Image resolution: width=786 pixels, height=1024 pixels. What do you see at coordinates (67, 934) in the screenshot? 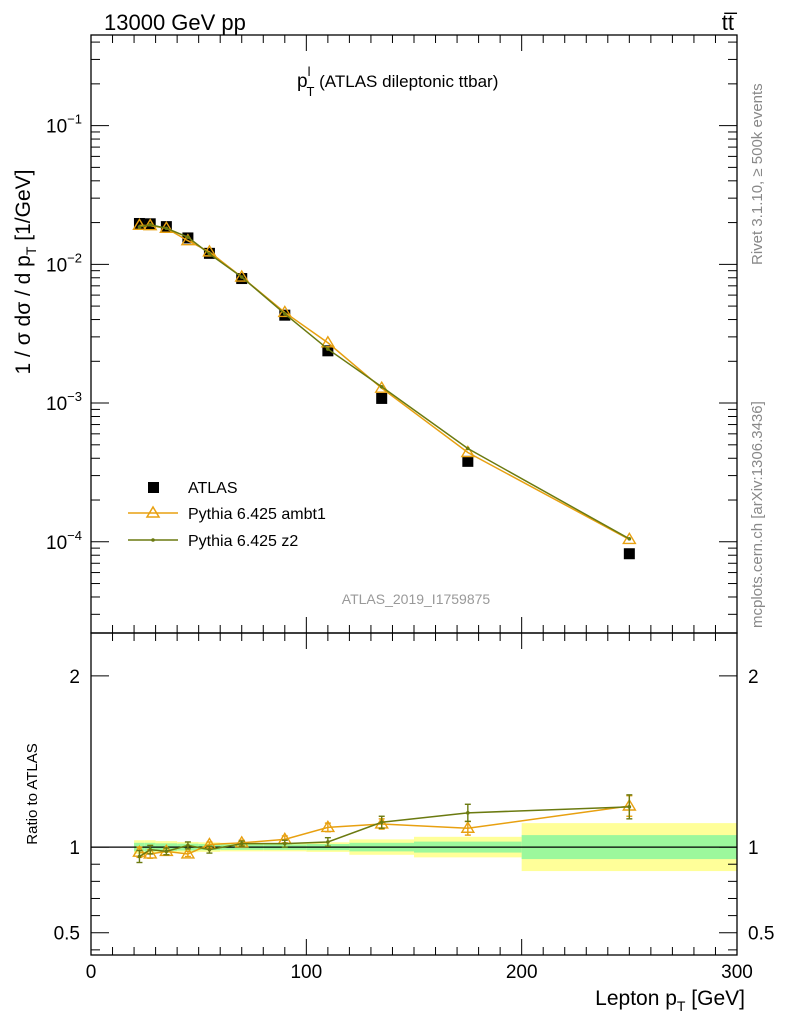
I see `ratio-ytick-label-left: 0.5` at bounding box center [67, 934].